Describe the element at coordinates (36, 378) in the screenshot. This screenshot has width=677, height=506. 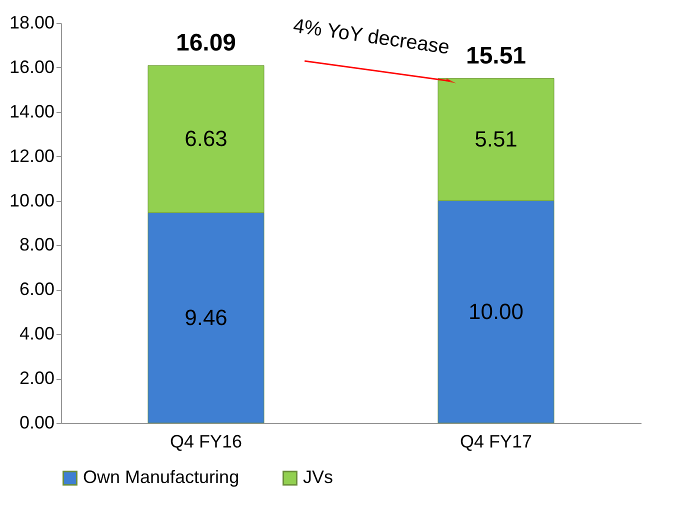
I see `y-tick-label: 2.00` at that location.